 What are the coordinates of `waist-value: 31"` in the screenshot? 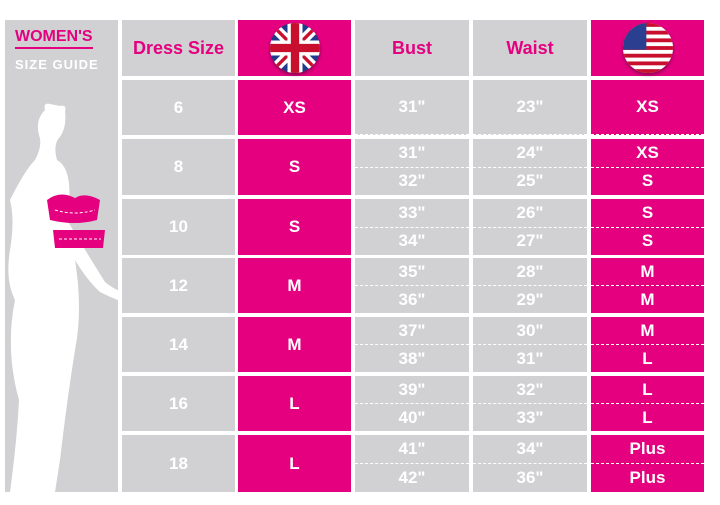 It's located at (530, 358).